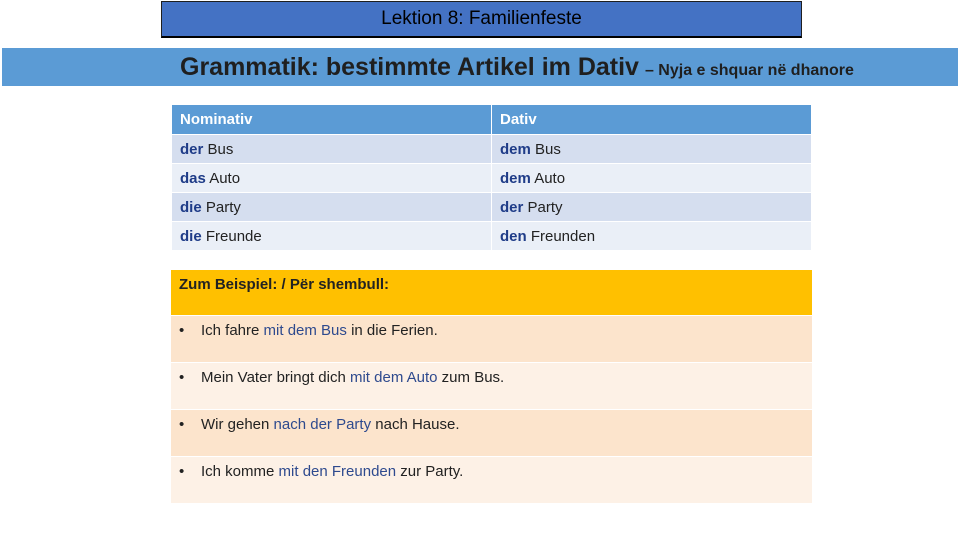  I want to click on header-dativ: Dativ, so click(651, 119).